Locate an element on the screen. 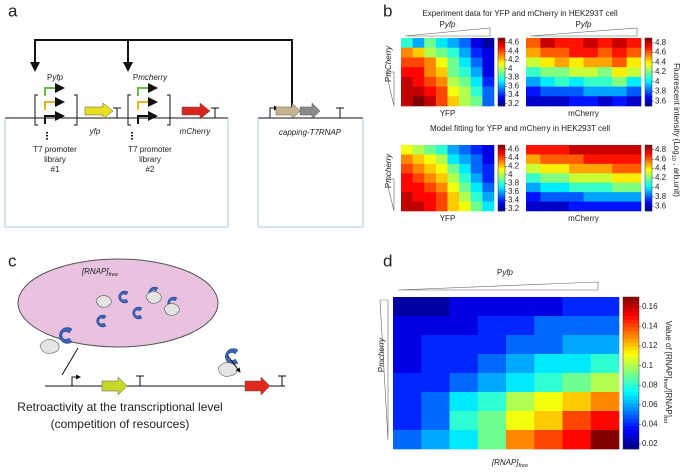 This screenshot has width=685, height=473. promoter-label: Pyfp is located at coordinates (55, 77).